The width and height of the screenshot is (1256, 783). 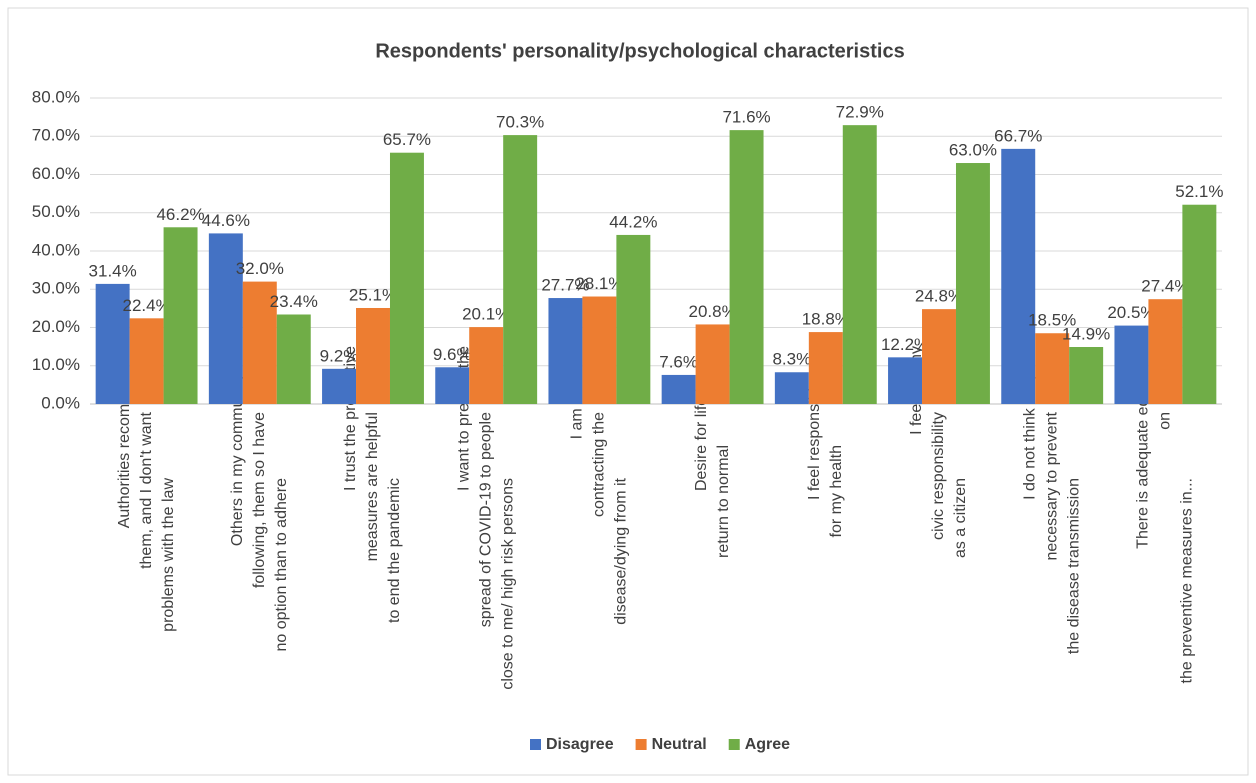 What do you see at coordinates (56, 364) in the screenshot?
I see `y-tick-label: 10.0%` at bounding box center [56, 364].